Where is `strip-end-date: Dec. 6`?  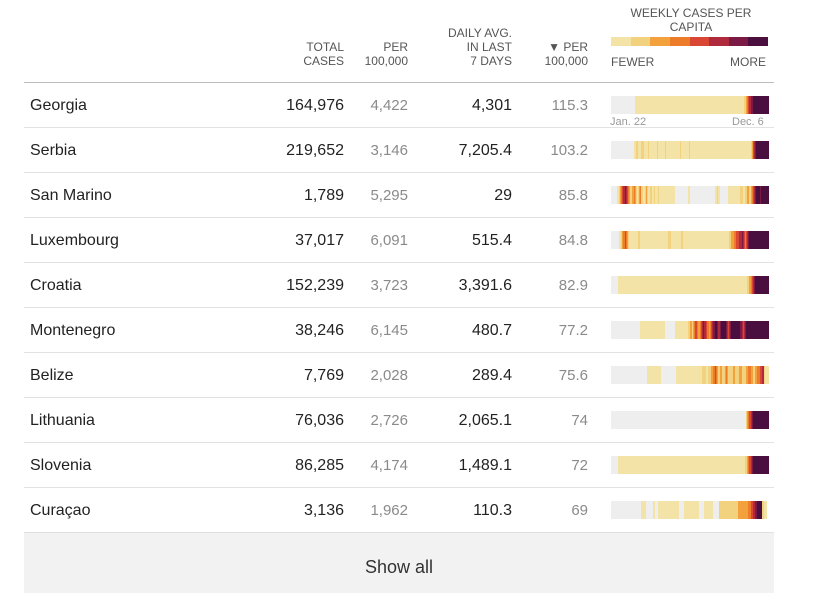 strip-end-date: Dec. 6 is located at coordinates (748, 122).